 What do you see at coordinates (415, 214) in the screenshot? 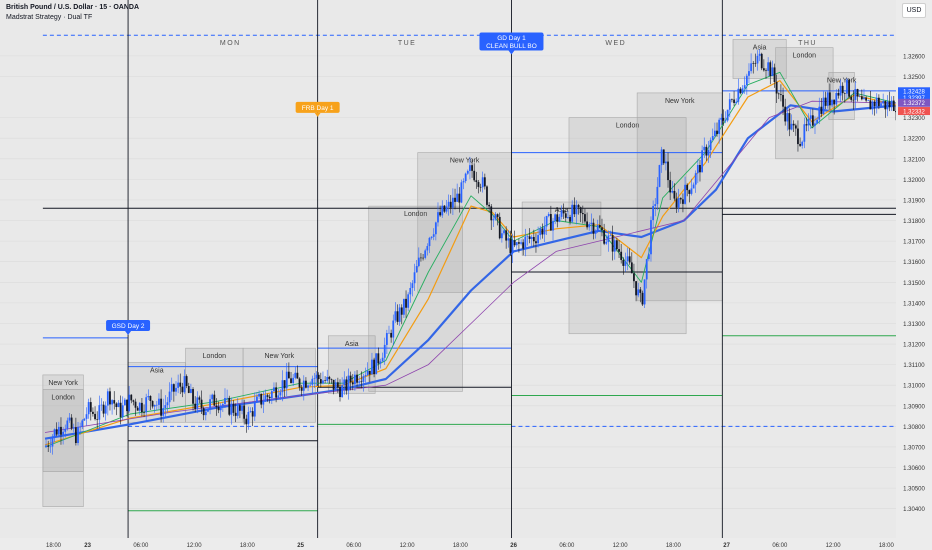
I see `session-label: London` at bounding box center [415, 214].